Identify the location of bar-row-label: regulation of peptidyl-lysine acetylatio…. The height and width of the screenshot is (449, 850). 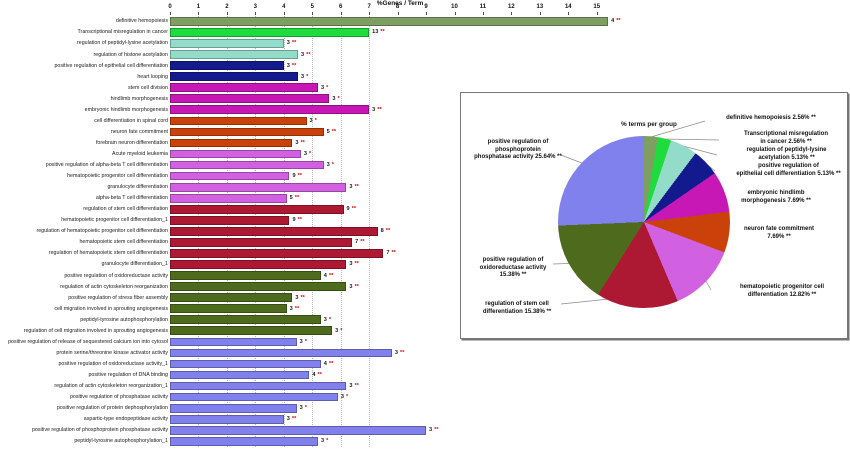
(122, 43).